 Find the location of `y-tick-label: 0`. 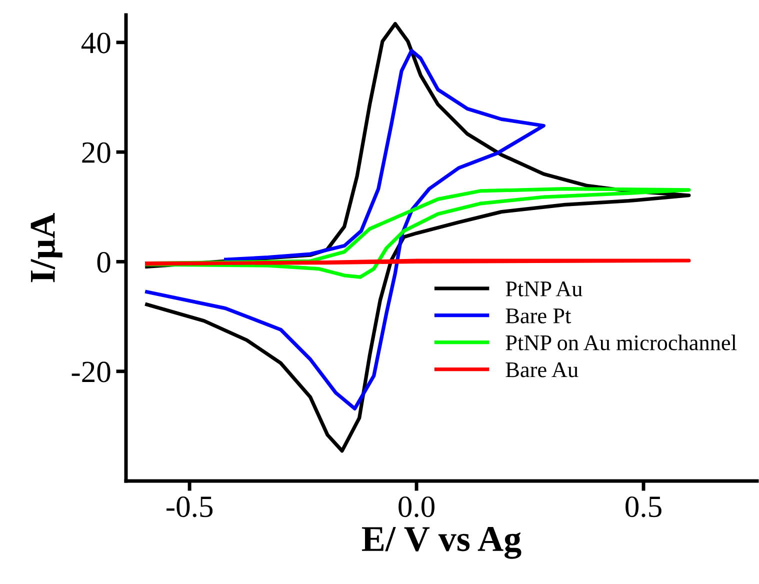

y-tick-label: 0 is located at coordinates (103, 262).